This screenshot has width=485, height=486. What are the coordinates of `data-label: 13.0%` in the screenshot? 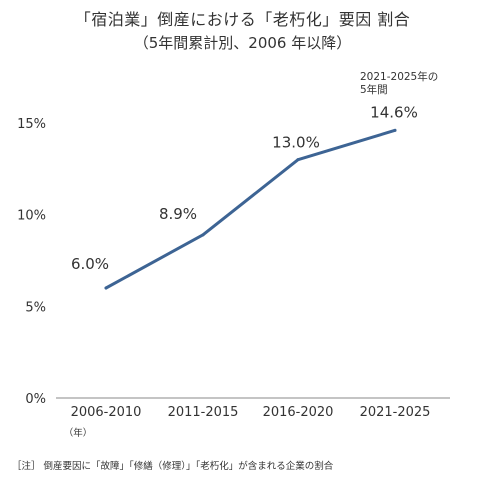 It's located at (296, 143).